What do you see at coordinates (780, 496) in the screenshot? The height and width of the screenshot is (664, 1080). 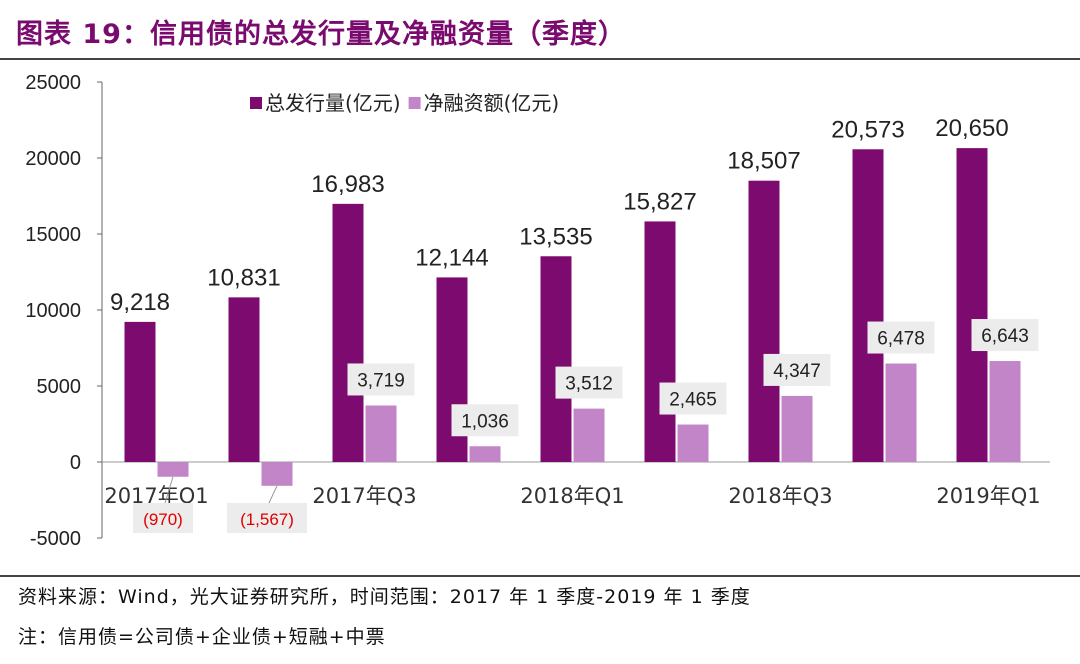 I see `x-tick-label: 2018年Q3` at bounding box center [780, 496].